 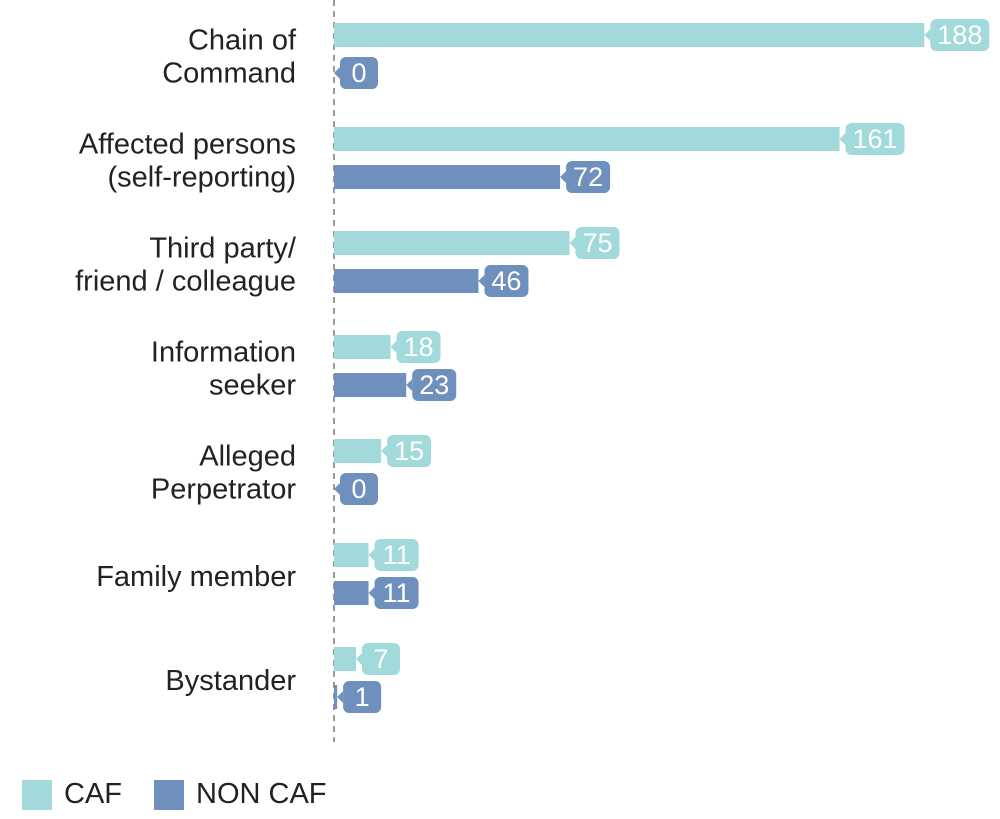 I want to click on legend-item-caf: CAF, so click(x=72, y=794).